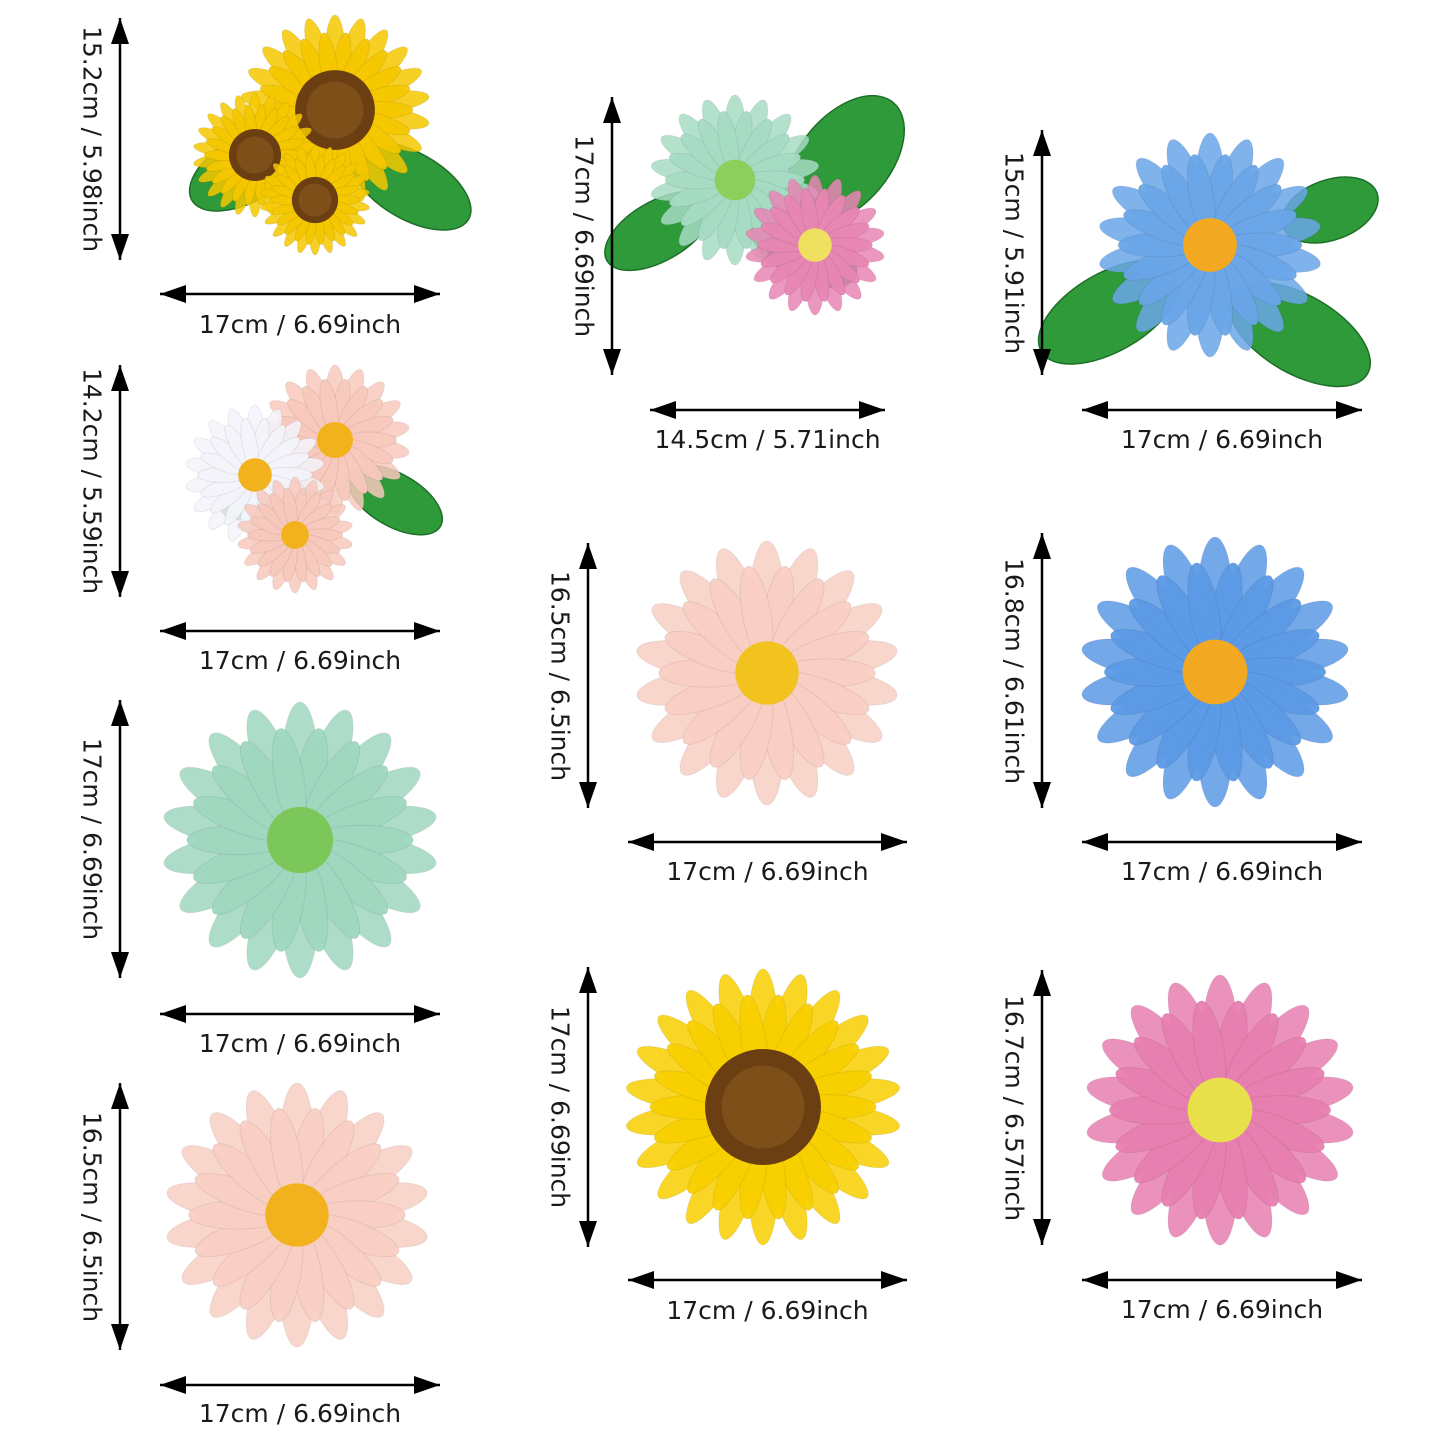  Describe the element at coordinates (560, 1107) in the screenshot. I see `sunflower-height-label: 17cm / 6.69inch` at that location.